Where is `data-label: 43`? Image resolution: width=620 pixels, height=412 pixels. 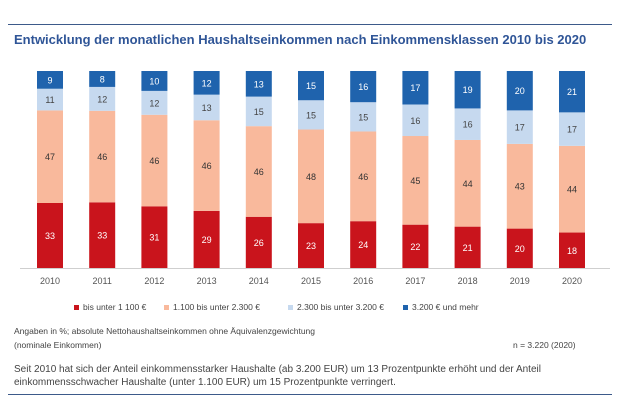
data-label: 43 is located at coordinates (520, 187).